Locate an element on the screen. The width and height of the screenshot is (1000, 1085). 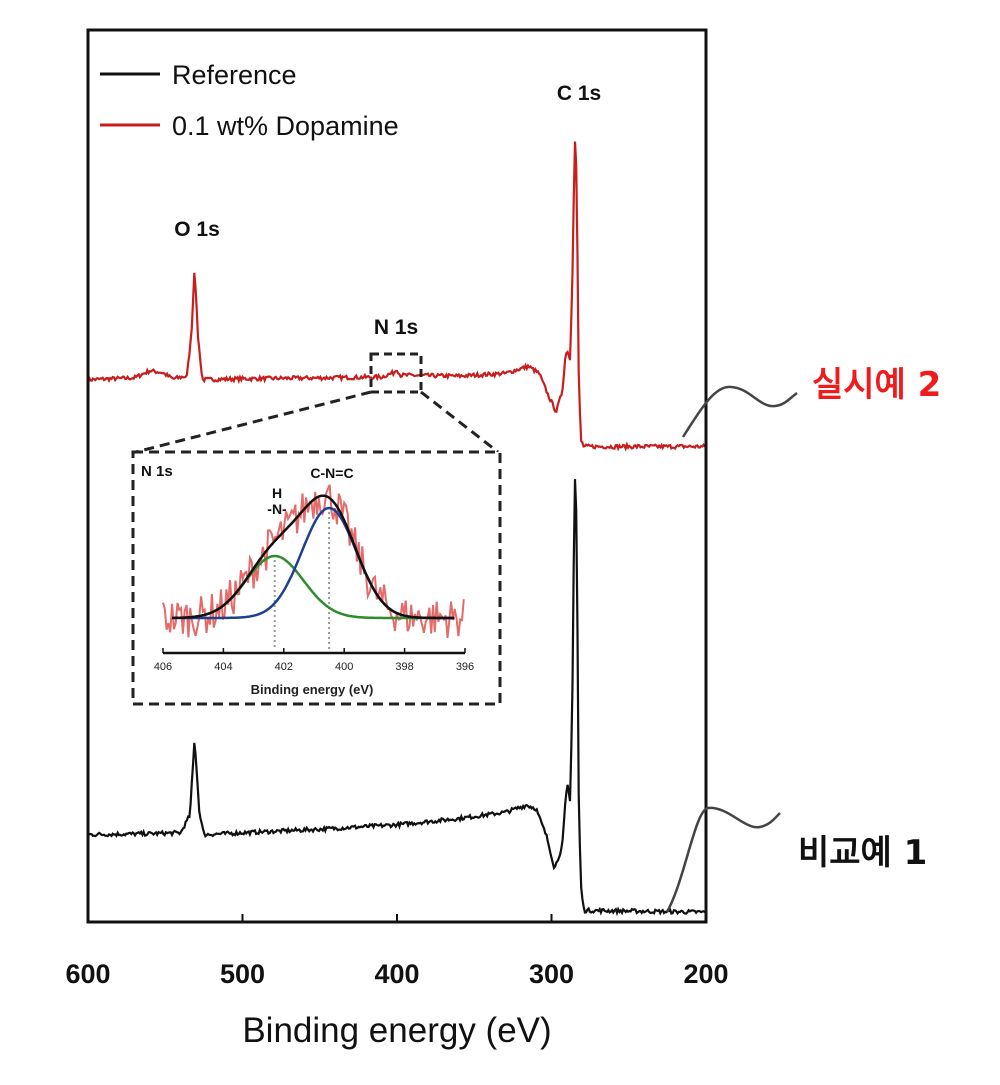
annotation-connector-dopamine is located at coordinates (739, 411).